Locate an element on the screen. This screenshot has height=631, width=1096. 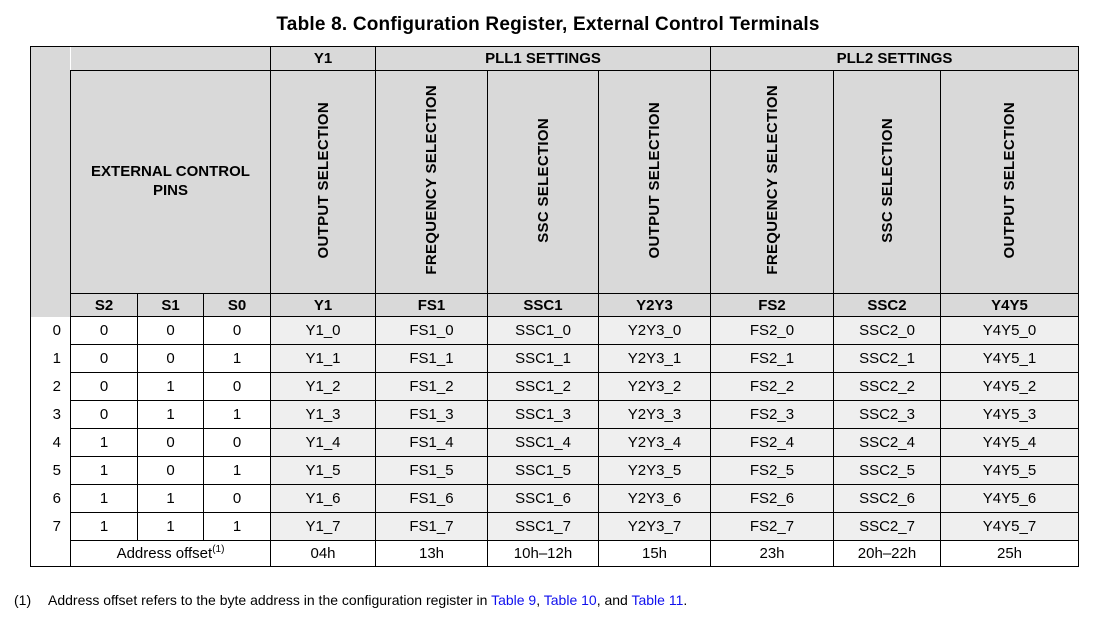
signal-cell: Y4Y5_1 is located at coordinates (1009, 358).